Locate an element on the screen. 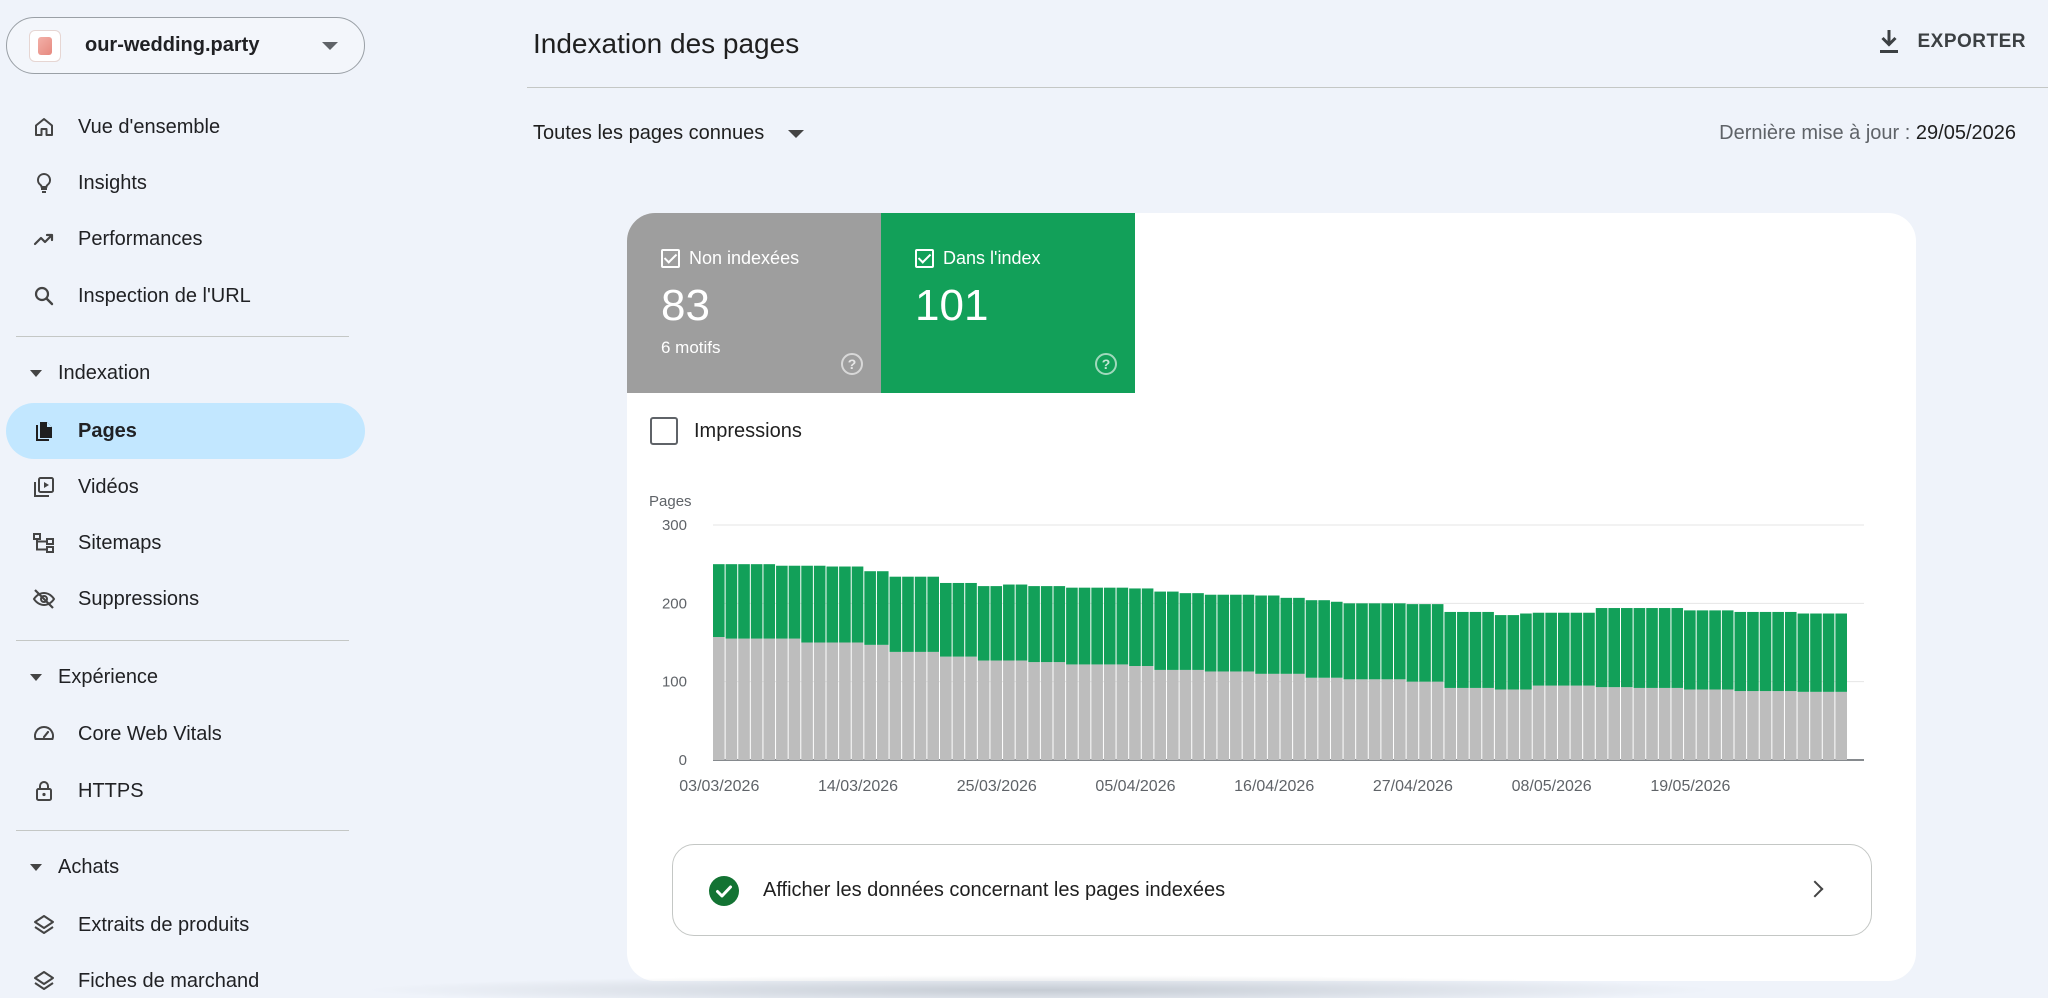 The image size is (2048, 998). sidebar-item-product-snippets: Extraits de produits is located at coordinates (185, 925).